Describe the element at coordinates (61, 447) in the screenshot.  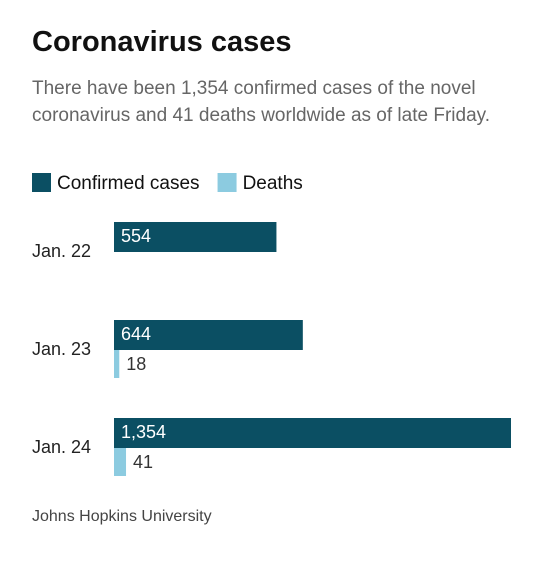
I see `category-label: Jan. 24` at that location.